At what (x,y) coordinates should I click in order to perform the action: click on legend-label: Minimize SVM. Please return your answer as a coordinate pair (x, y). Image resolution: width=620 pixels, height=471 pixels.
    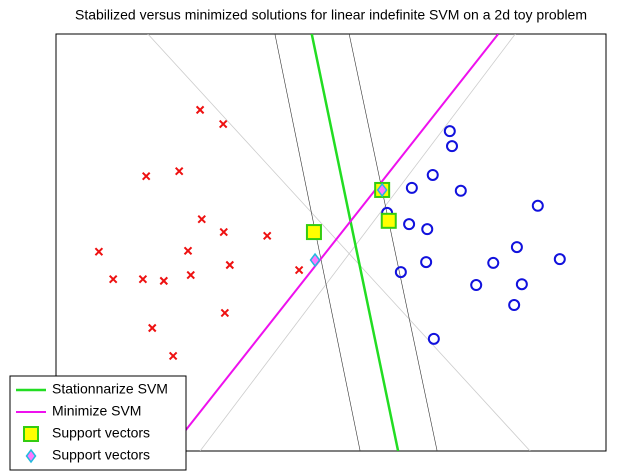
    Looking at the image, I should click on (96, 411).